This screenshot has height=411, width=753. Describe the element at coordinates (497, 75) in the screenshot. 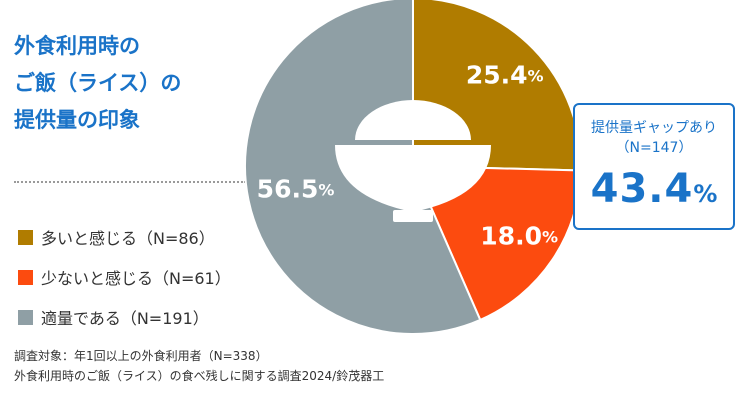

I see `slice-label-value-many: 25.4` at that location.